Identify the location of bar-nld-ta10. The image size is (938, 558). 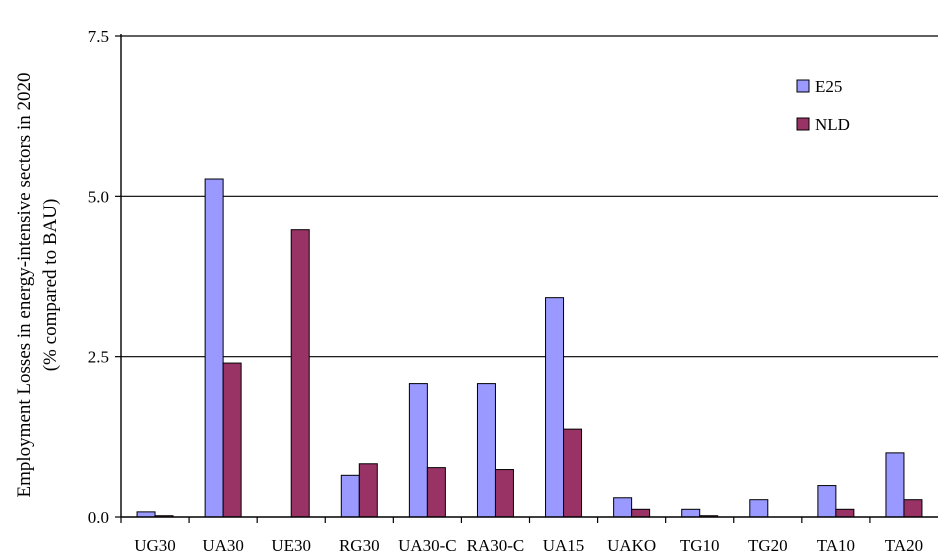
(845, 513).